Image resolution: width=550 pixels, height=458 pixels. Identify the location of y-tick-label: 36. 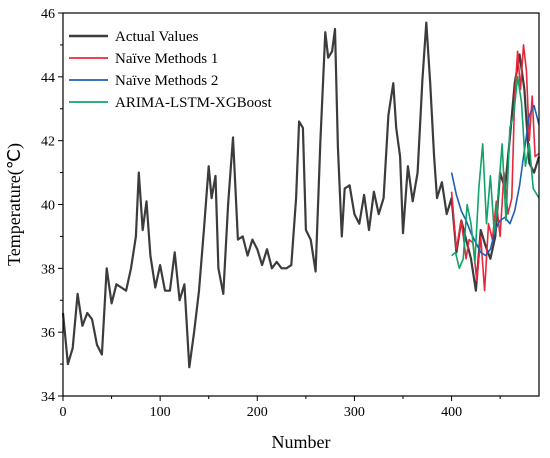
(48, 333).